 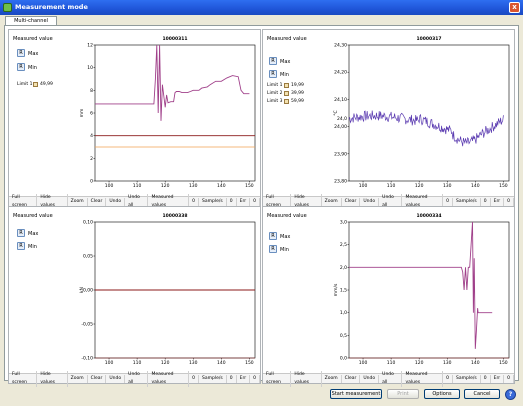 What do you see at coordinates (297, 85) in the screenshot?
I see `limit-1-value: 19,99` at bounding box center [297, 85].